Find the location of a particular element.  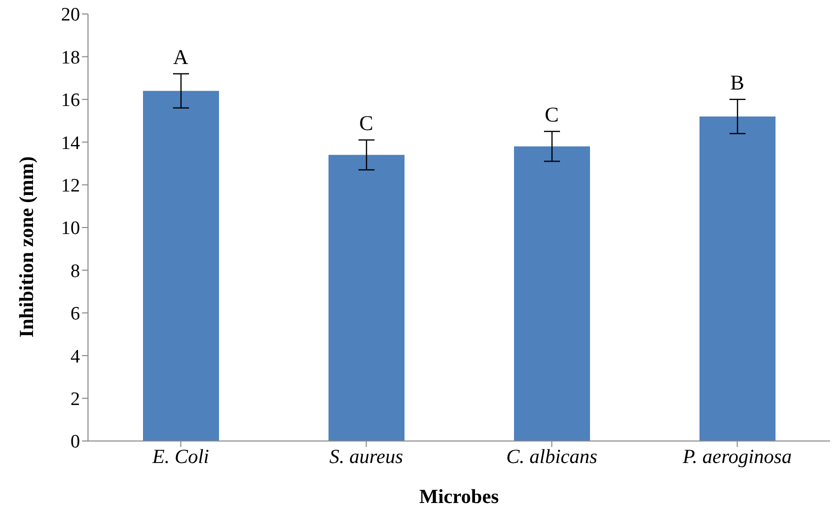

y-tick-label: 0 is located at coordinates (75, 442).